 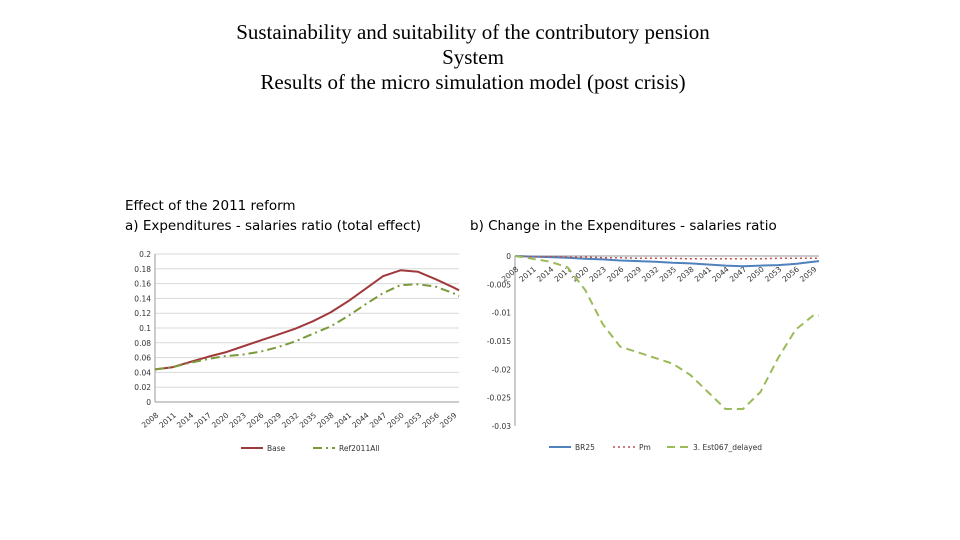 I want to click on y-tick-label: 0.18, so click(x=142, y=269).